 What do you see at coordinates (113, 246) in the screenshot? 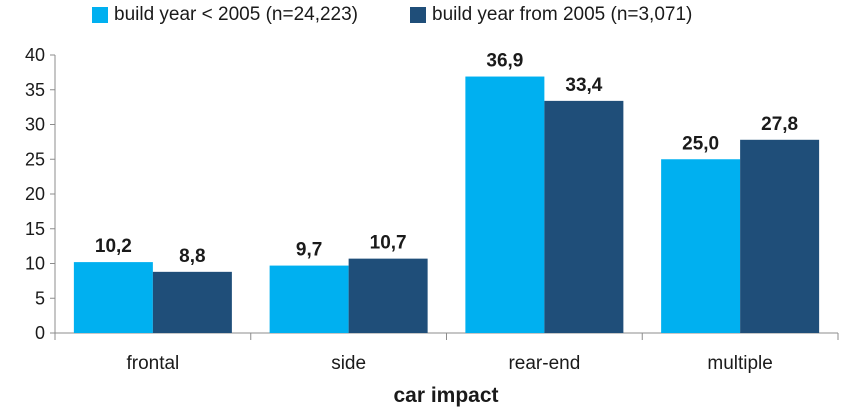
I see `data-label-series-1-frontal: 10,2` at bounding box center [113, 246].